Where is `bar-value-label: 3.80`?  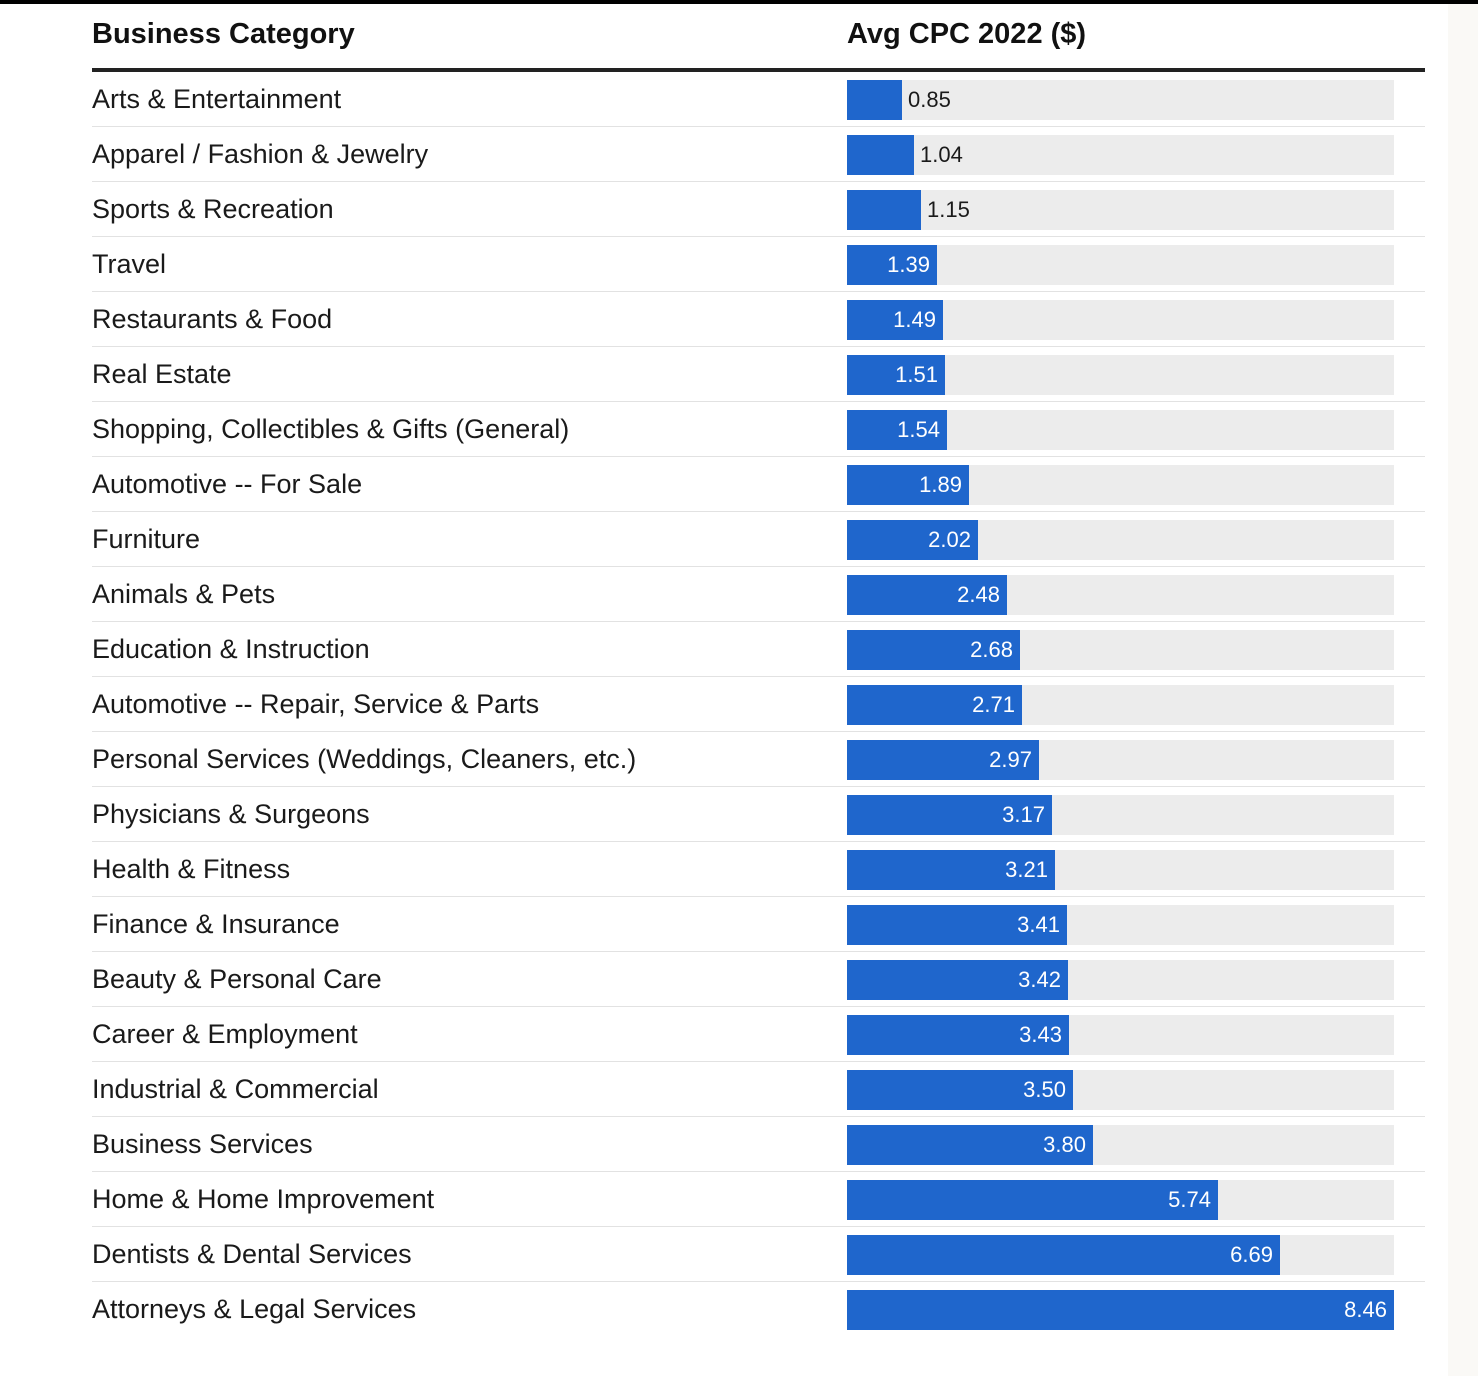 bar-value-label: 3.80 is located at coordinates (1064, 1144).